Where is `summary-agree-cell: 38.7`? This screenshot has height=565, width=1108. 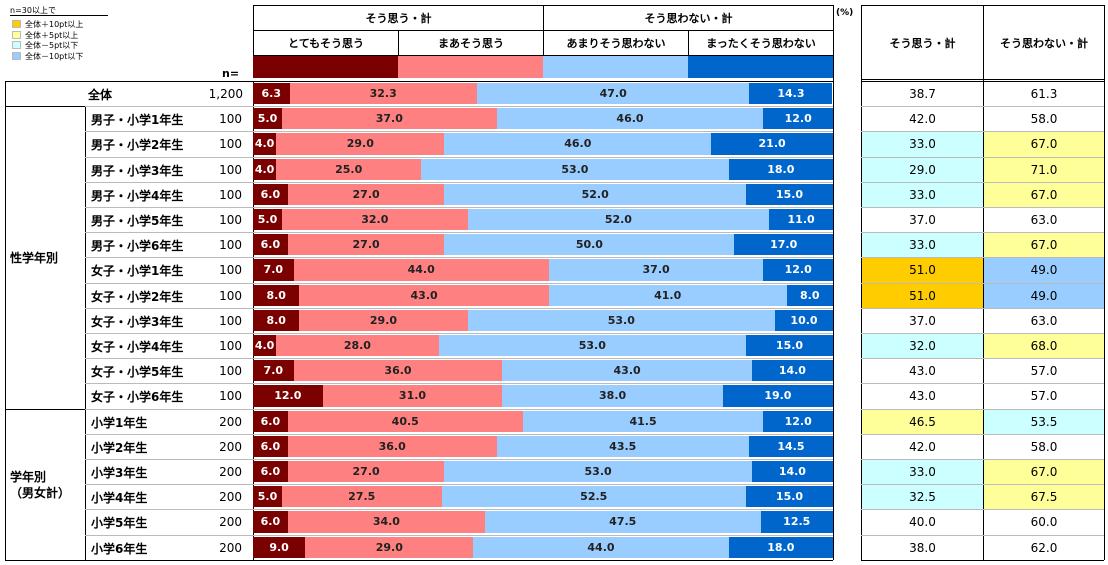
summary-agree-cell: 38.7 is located at coordinates (922, 94).